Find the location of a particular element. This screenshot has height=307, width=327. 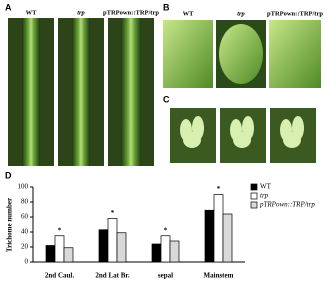

legend-label: WT is located at coordinates (266, 187).